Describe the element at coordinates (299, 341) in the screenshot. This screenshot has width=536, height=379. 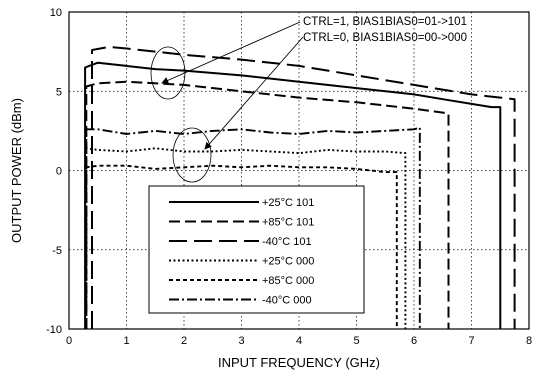
I see `x-tick-label: 4` at that location.